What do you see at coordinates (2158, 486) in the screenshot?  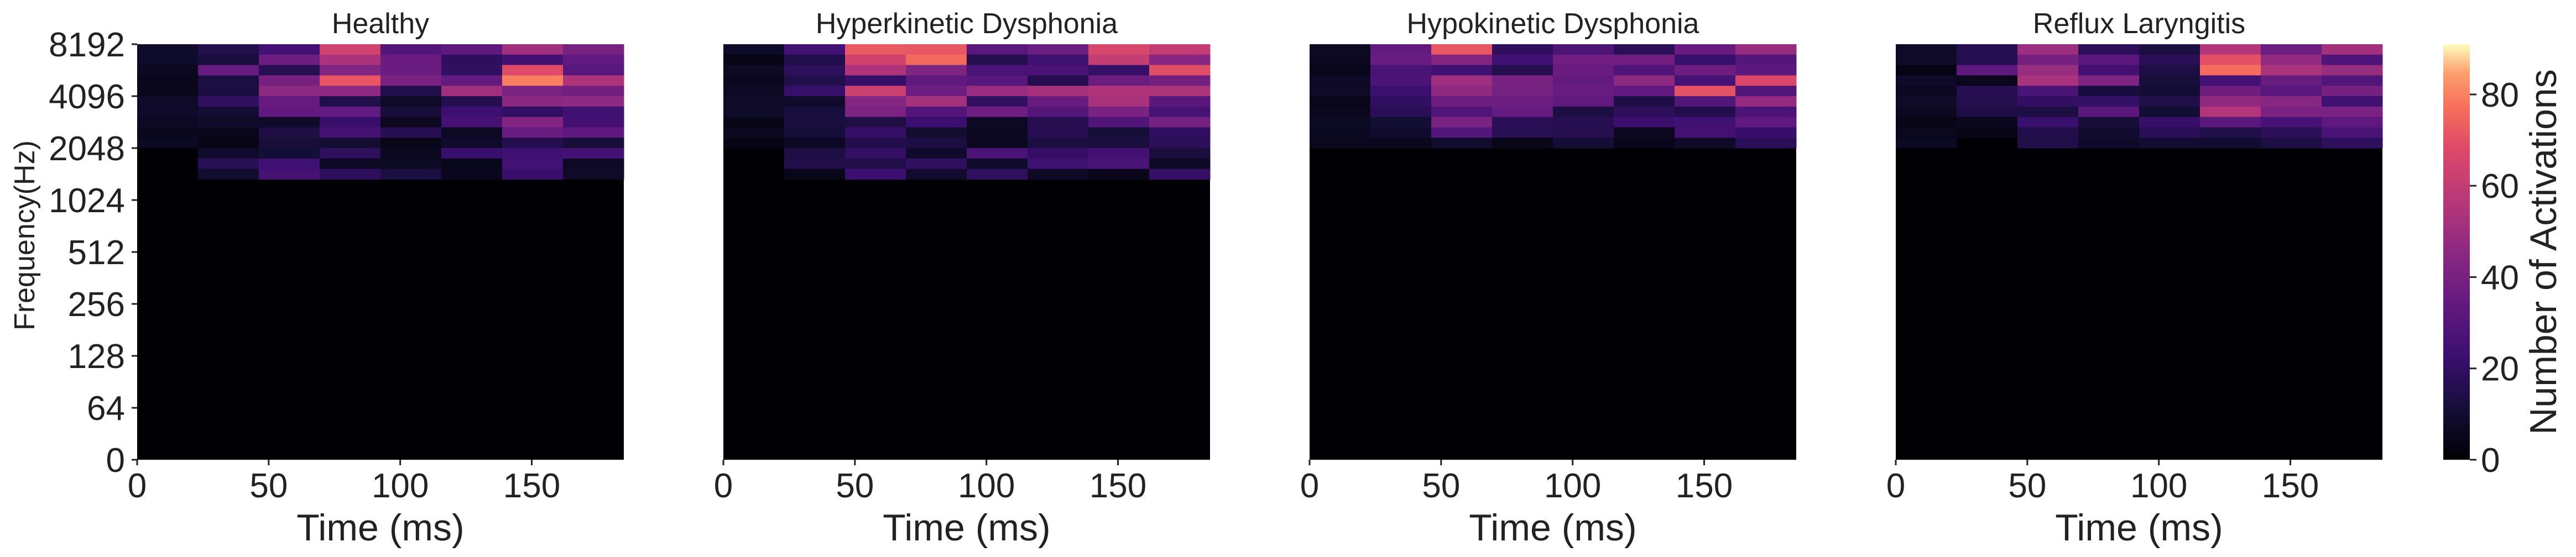 I see `x-tick-label: 100` at bounding box center [2158, 486].